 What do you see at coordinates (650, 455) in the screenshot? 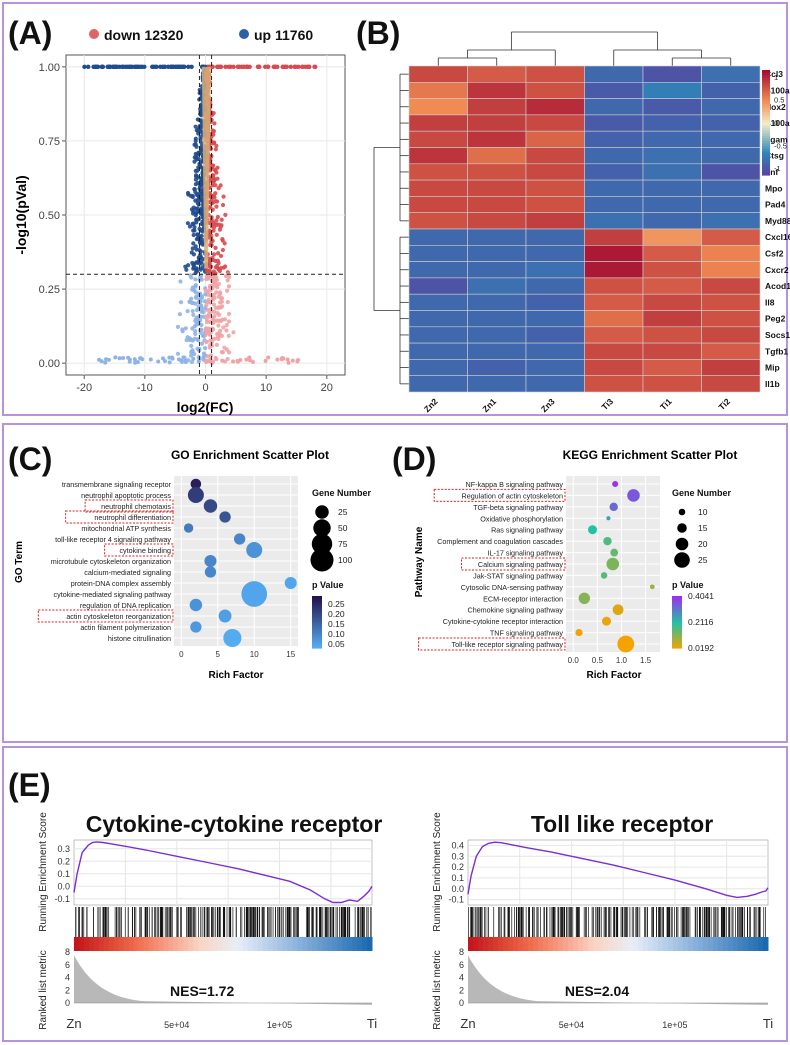
I see `kegg-title: KEGG Enrichment Scatter Plot` at bounding box center [650, 455].